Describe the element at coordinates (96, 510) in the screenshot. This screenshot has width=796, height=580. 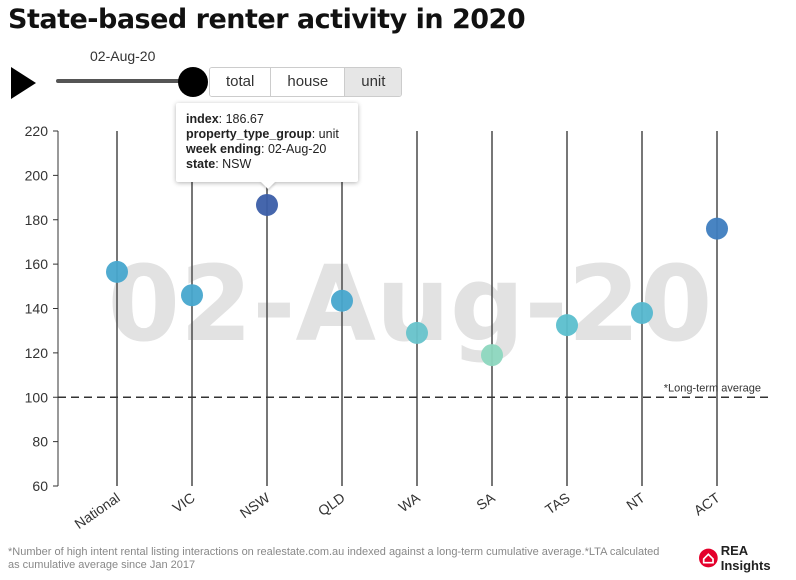
I see `x-tick-label: National` at that location.